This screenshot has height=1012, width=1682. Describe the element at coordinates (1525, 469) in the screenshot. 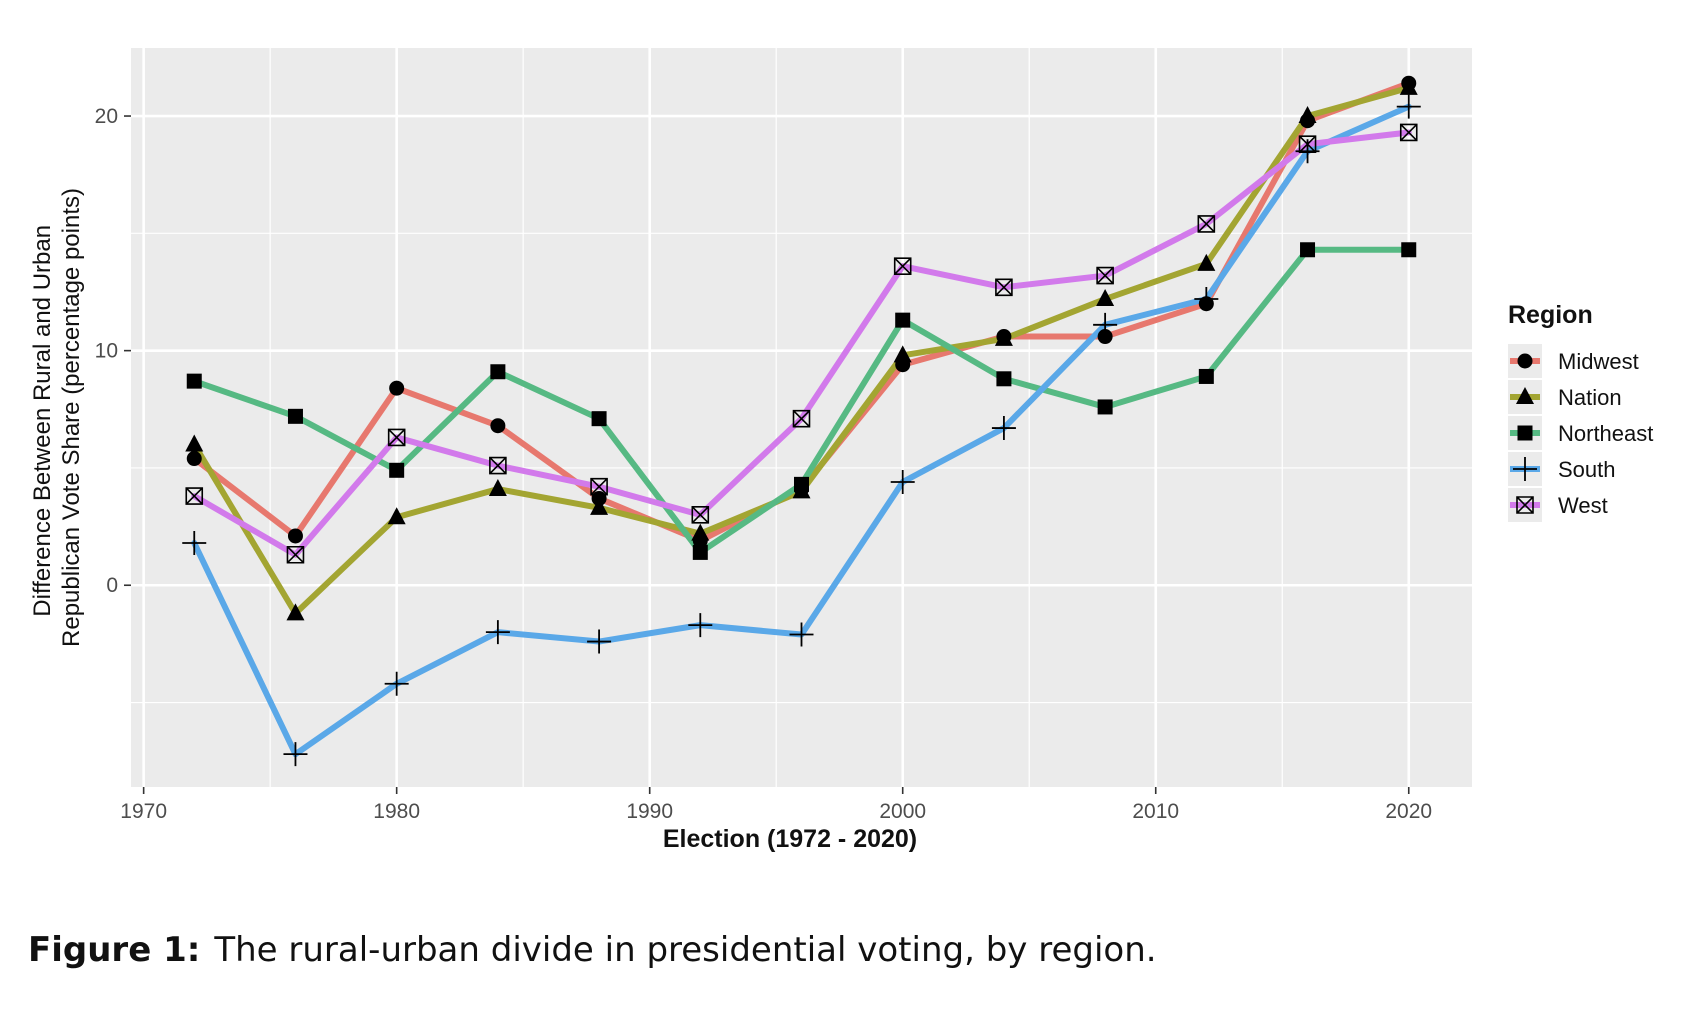

I see `legend-marker-south` at that location.